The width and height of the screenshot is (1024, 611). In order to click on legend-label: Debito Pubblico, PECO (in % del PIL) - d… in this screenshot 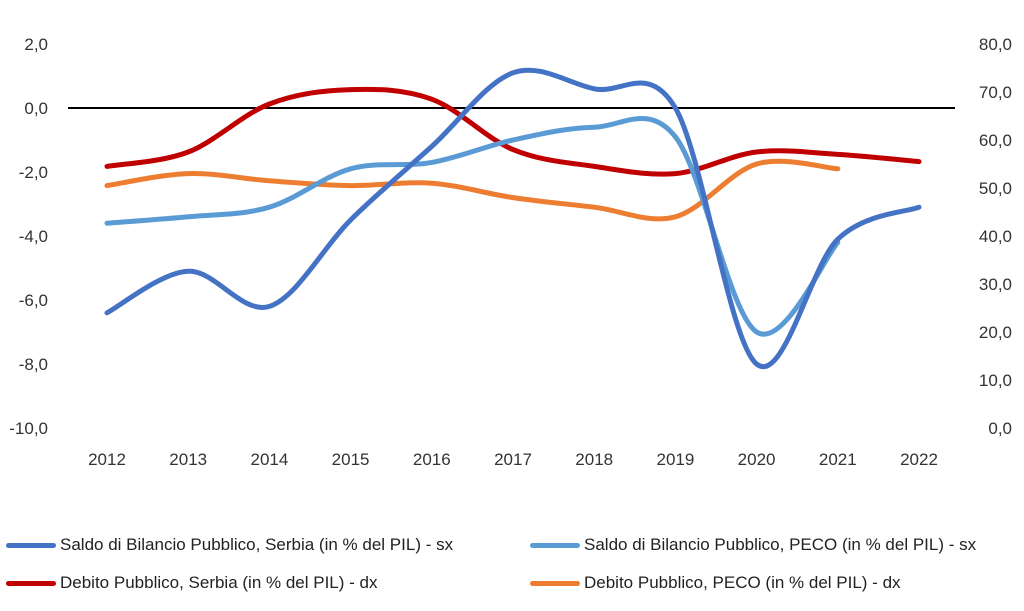, I will do `click(742, 582)`.